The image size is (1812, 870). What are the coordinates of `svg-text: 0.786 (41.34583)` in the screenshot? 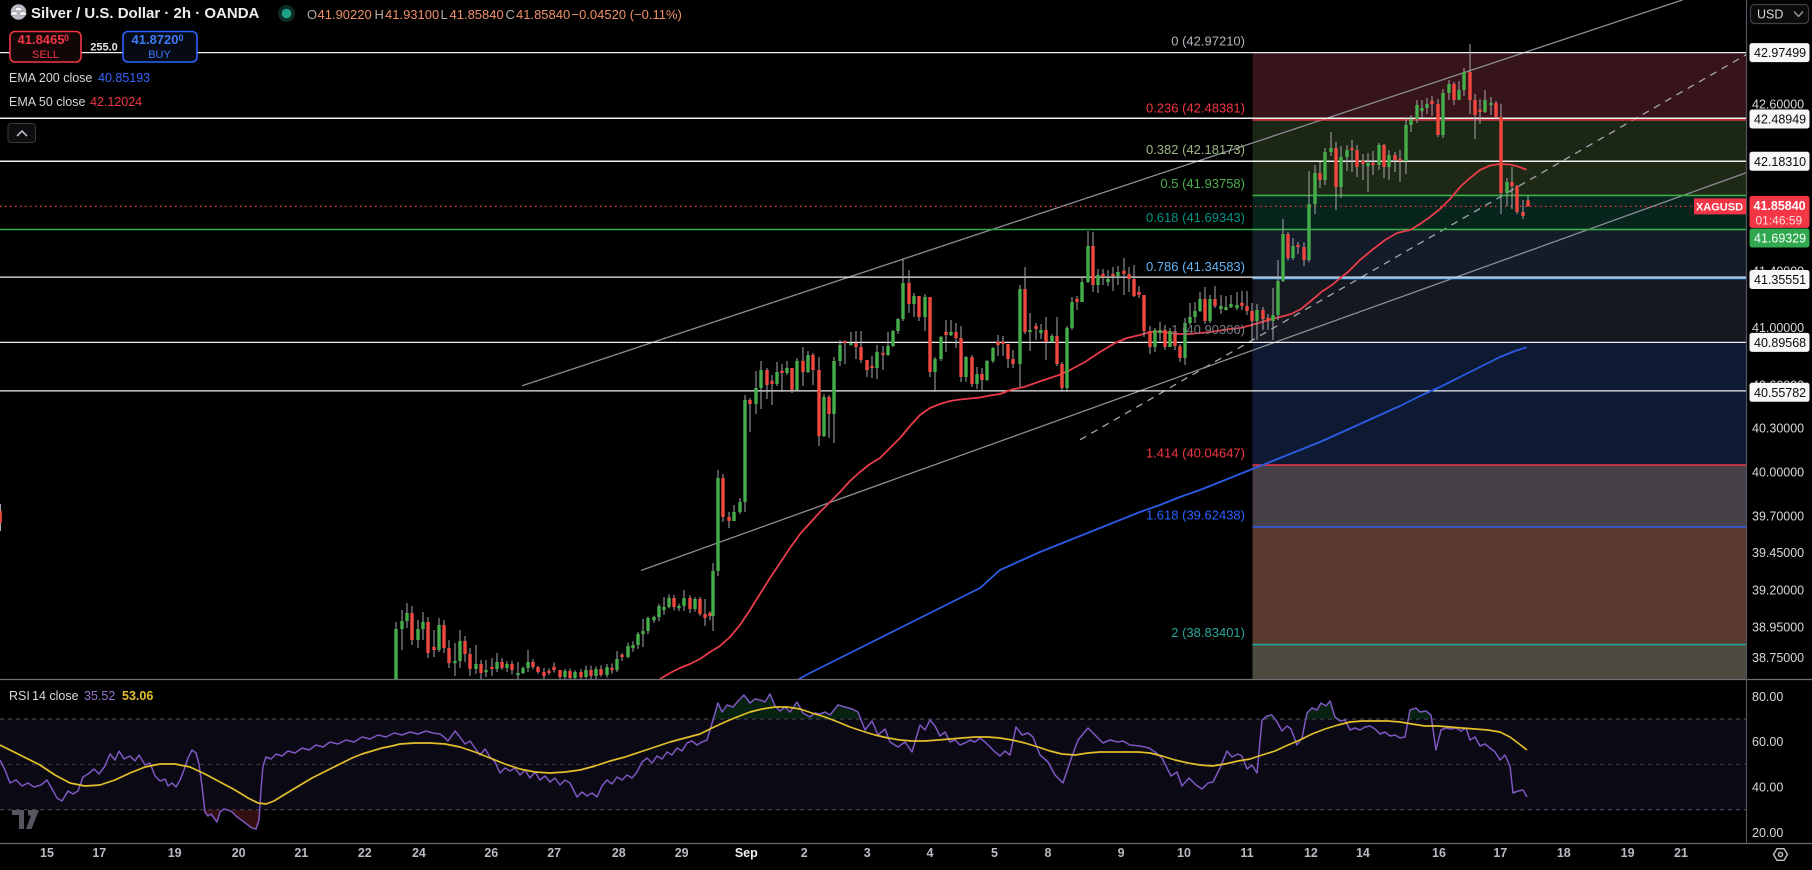 It's located at (1195, 266).